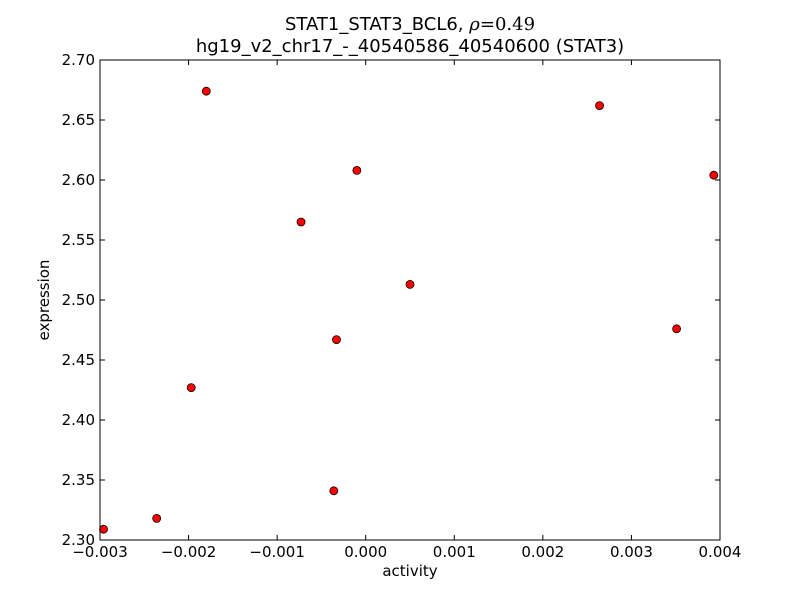  What do you see at coordinates (78, 420) in the screenshot?
I see `y-tick-label: 2.40` at bounding box center [78, 420].